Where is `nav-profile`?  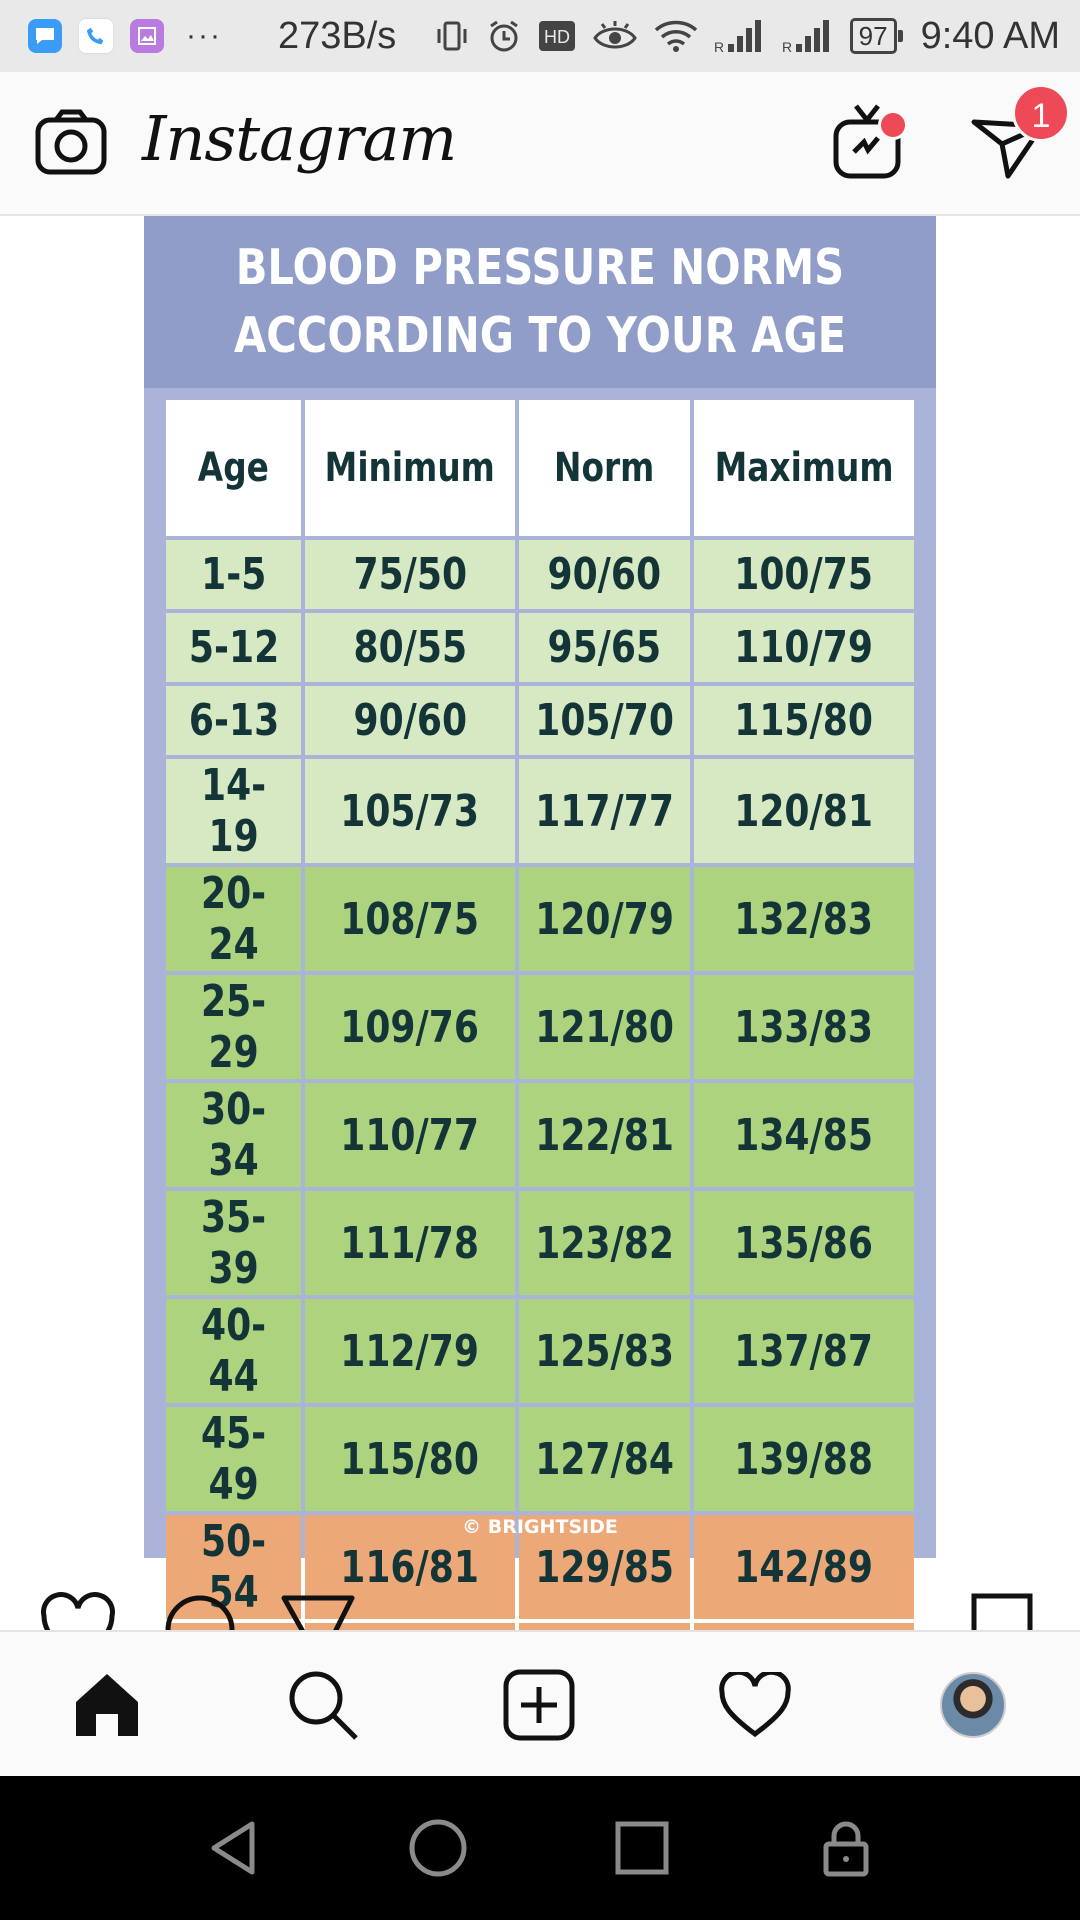
nav-profile is located at coordinates (973, 1705).